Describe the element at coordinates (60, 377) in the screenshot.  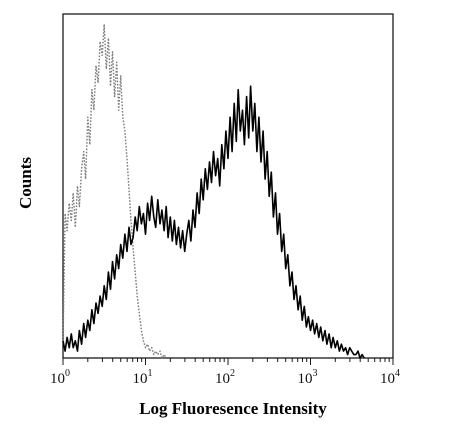
I see `x-tick-label: 10⁰` at that location.